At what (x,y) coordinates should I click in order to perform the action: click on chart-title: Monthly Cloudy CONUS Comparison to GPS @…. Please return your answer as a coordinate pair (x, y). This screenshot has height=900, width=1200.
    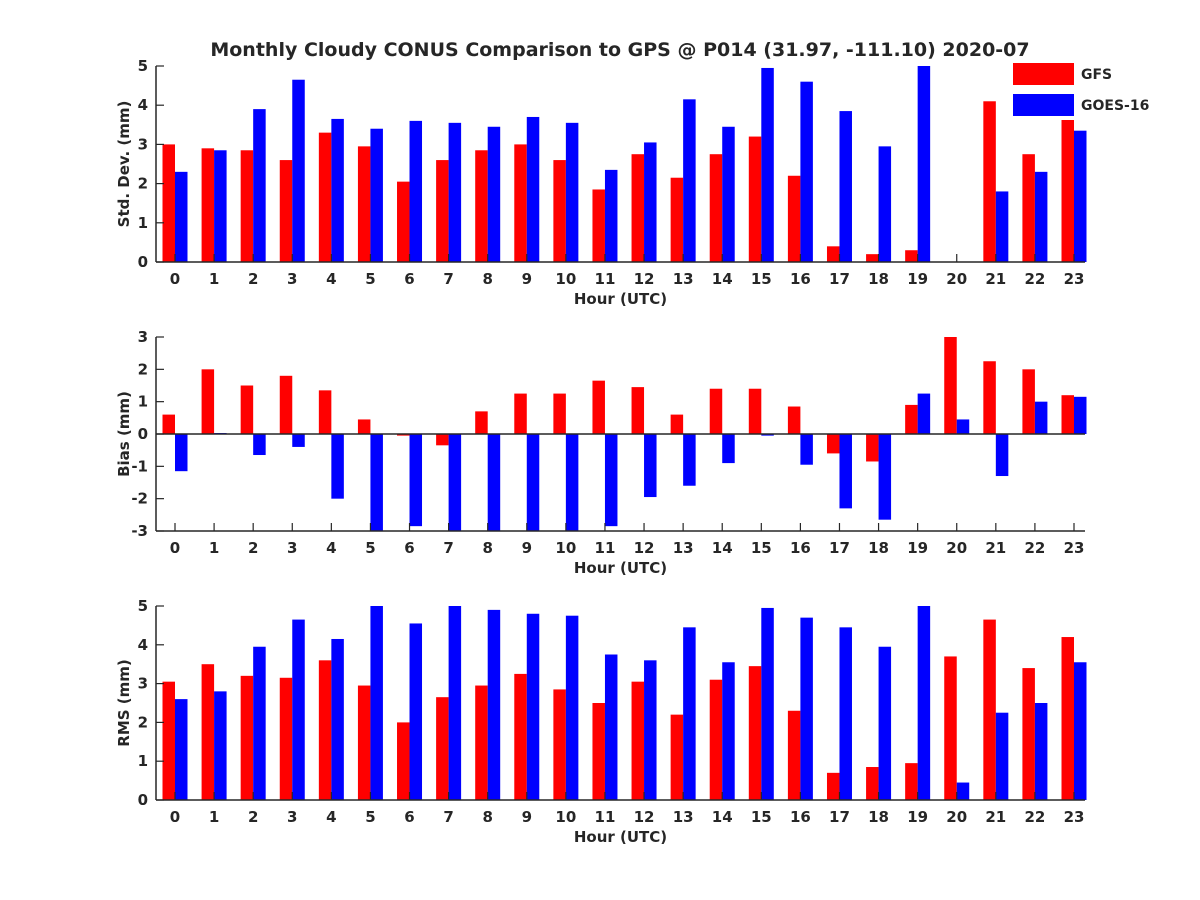
    Looking at the image, I should click on (619, 50).